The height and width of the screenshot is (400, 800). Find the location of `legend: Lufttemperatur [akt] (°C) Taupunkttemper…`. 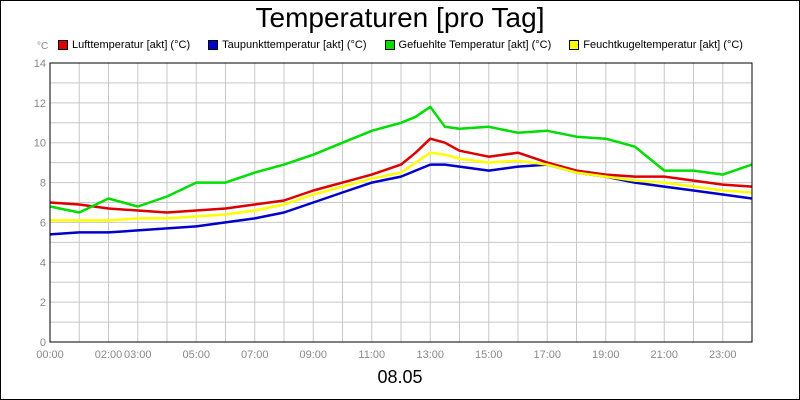

legend: Lufttemperatur [akt] (°C) Taupunkttemper… is located at coordinates (409, 45).